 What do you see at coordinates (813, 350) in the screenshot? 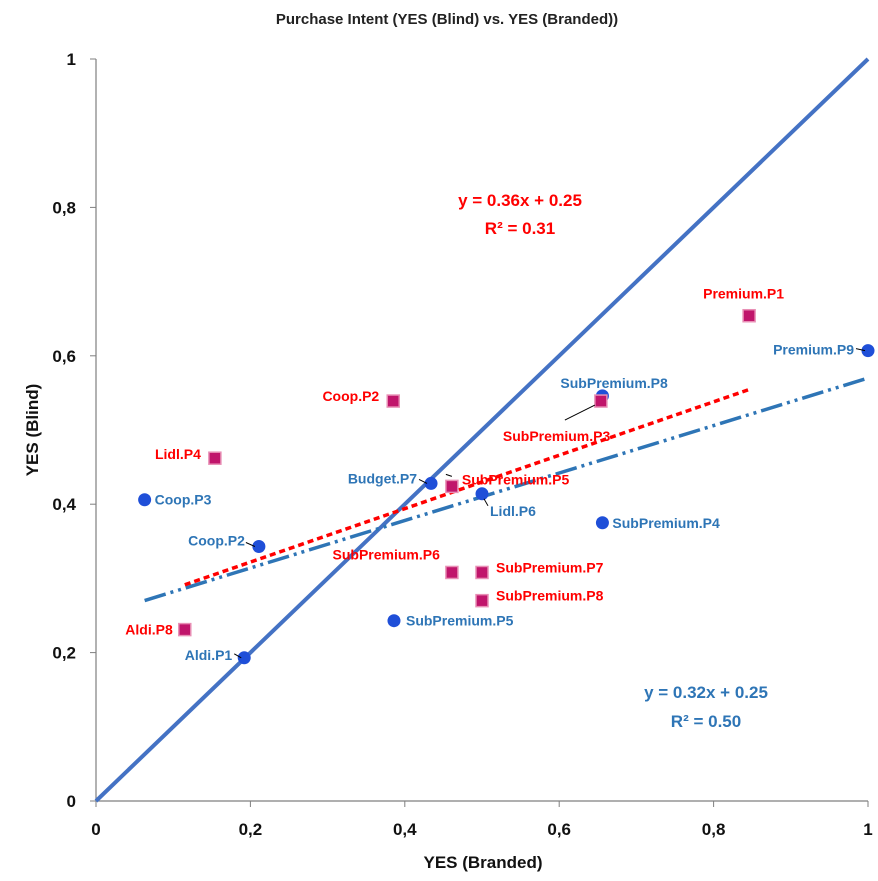
I see `point-label: Premium.P9` at bounding box center [813, 350].